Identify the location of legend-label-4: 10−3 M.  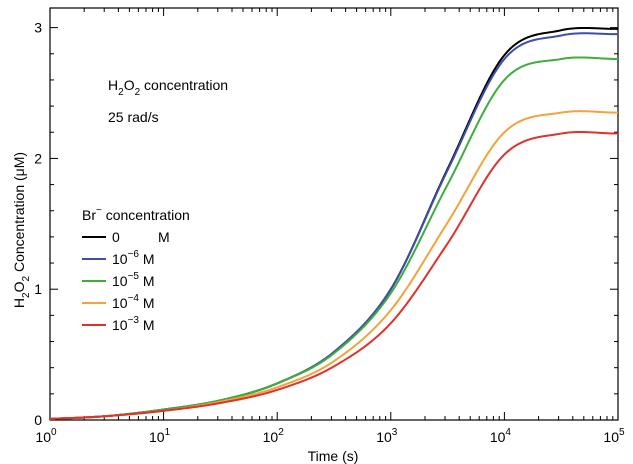
(133, 324).